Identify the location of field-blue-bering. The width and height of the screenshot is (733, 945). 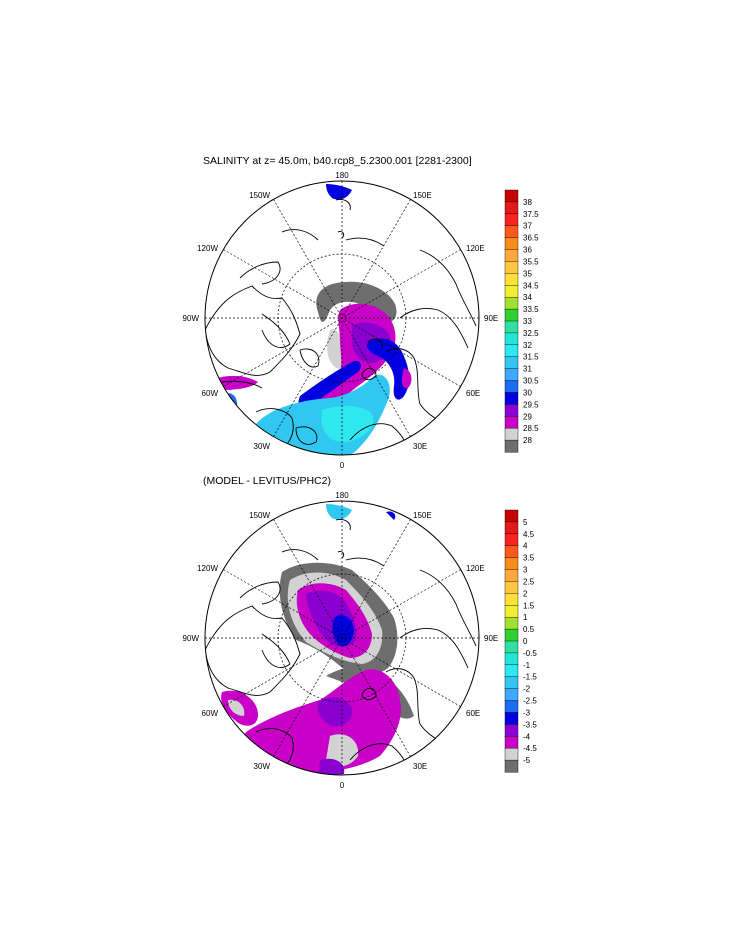
(339, 512).